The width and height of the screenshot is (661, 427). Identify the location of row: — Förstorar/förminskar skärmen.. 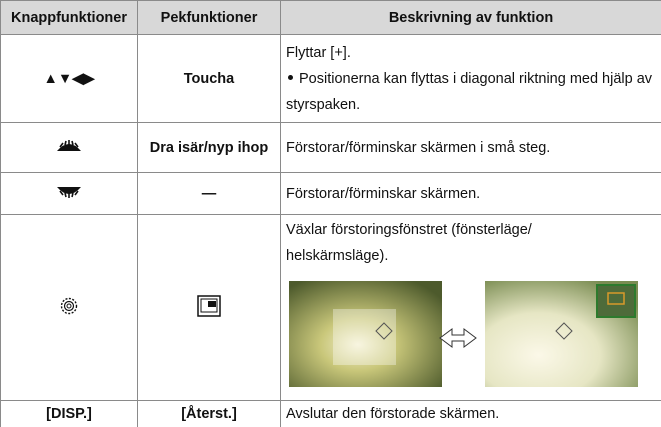
(330, 193).